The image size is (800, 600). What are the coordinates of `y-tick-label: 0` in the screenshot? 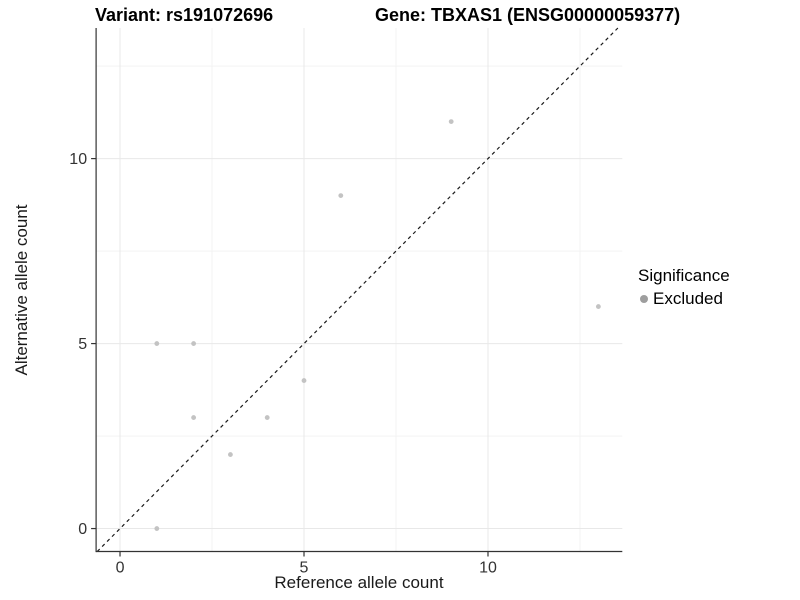 It's located at (82, 529).